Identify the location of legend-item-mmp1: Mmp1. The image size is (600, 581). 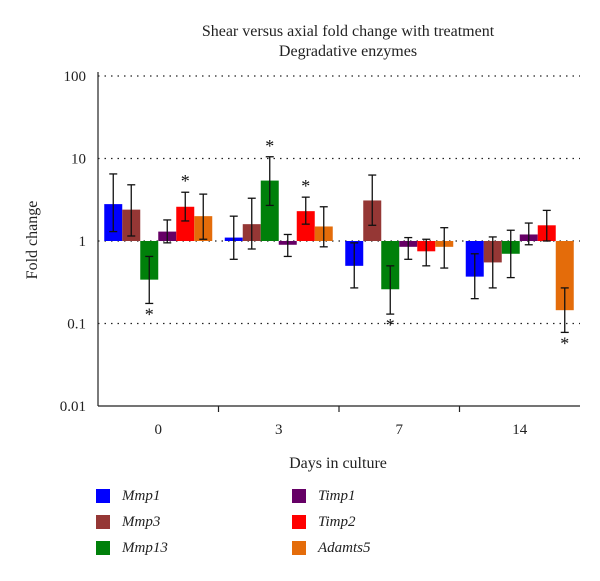
(128, 496).